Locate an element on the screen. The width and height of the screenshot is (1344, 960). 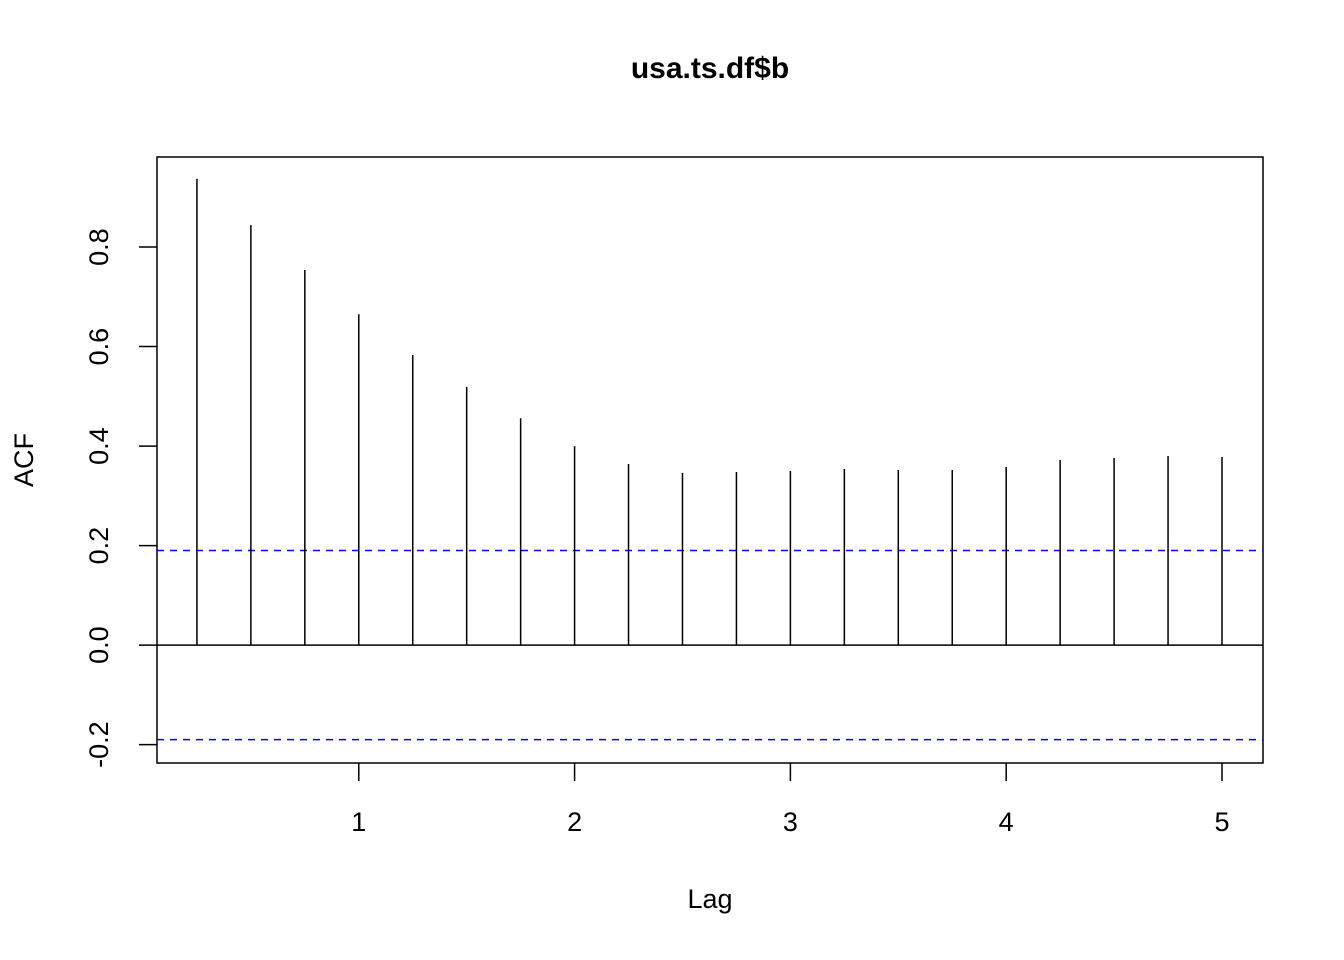
y-tick-label: 0.8 is located at coordinates (99, 247).